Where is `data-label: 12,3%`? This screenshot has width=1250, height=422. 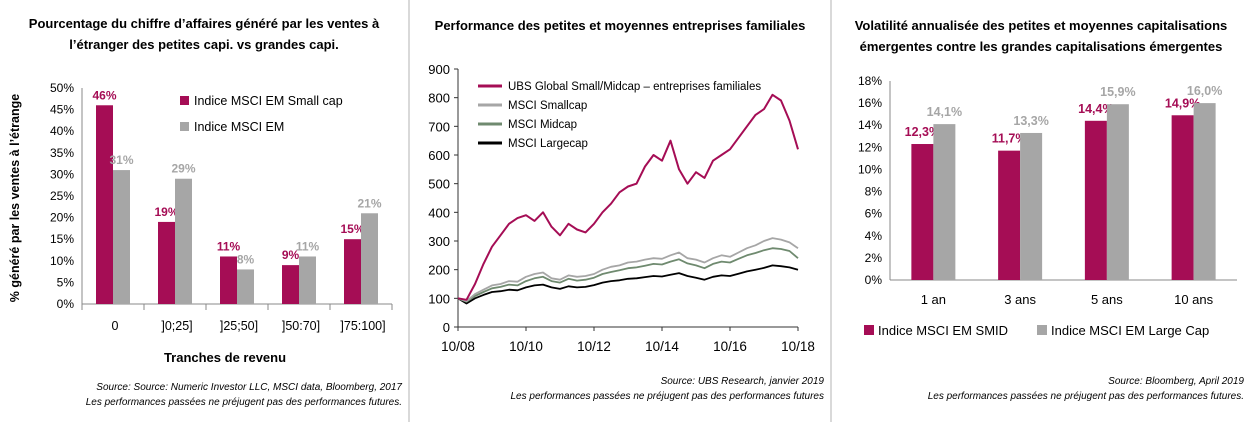 data-label: 12,3% is located at coordinates (922, 132).